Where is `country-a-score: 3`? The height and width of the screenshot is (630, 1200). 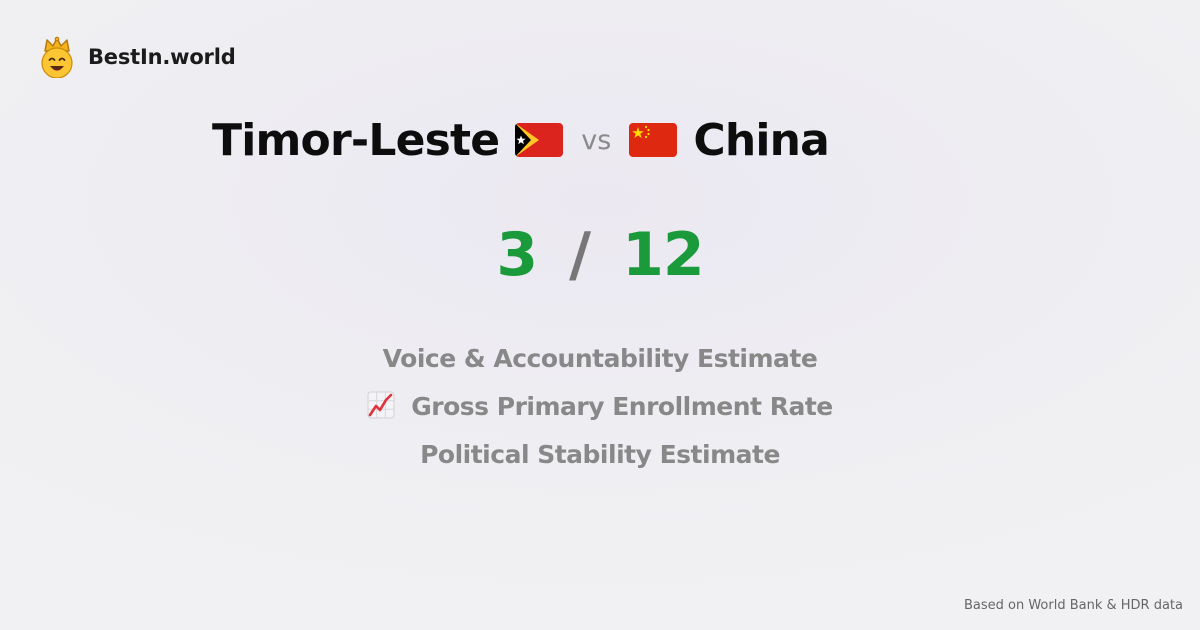 country-a-score: 3 is located at coordinates (517, 255).